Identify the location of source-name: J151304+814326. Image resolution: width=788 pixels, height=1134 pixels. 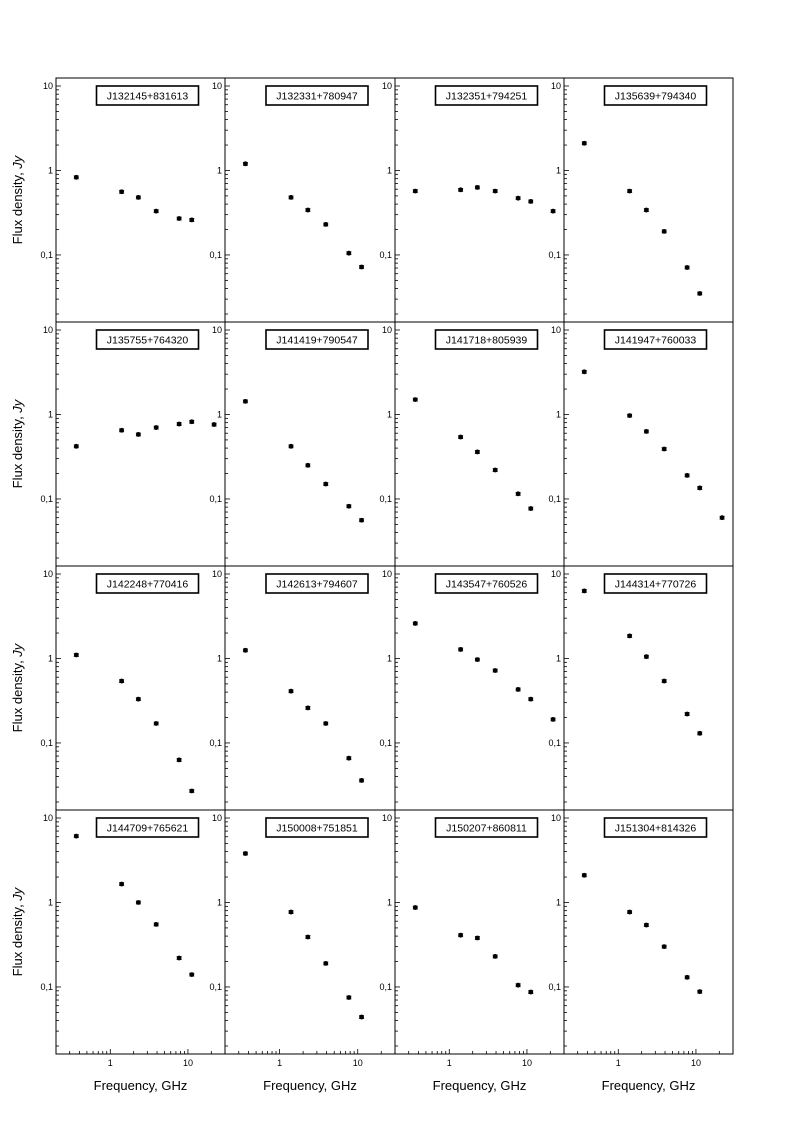
(656, 829).